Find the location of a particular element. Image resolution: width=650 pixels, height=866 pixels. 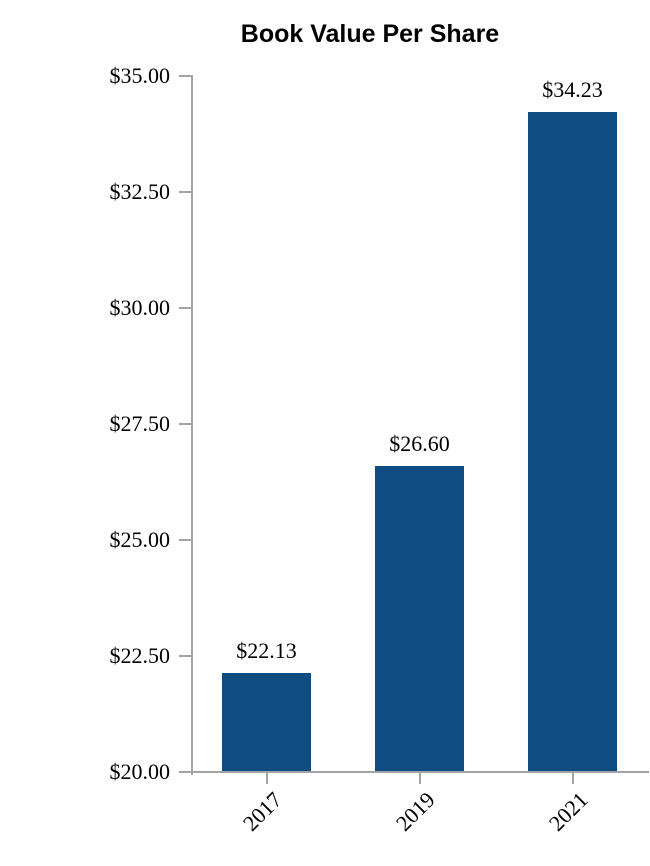

y-tick-label: $22.50 is located at coordinates (140, 655).